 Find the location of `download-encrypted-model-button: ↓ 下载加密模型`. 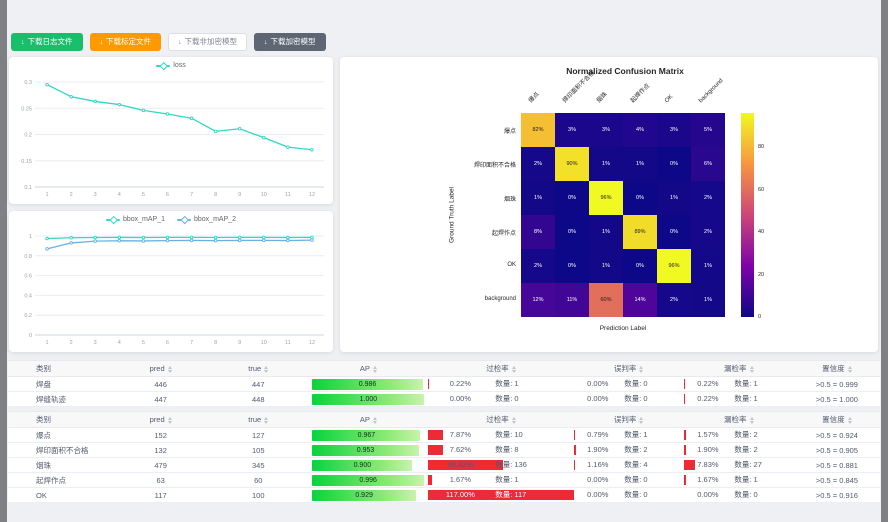

download-encrypted-model-button: ↓ 下载加密模型 is located at coordinates (290, 42).